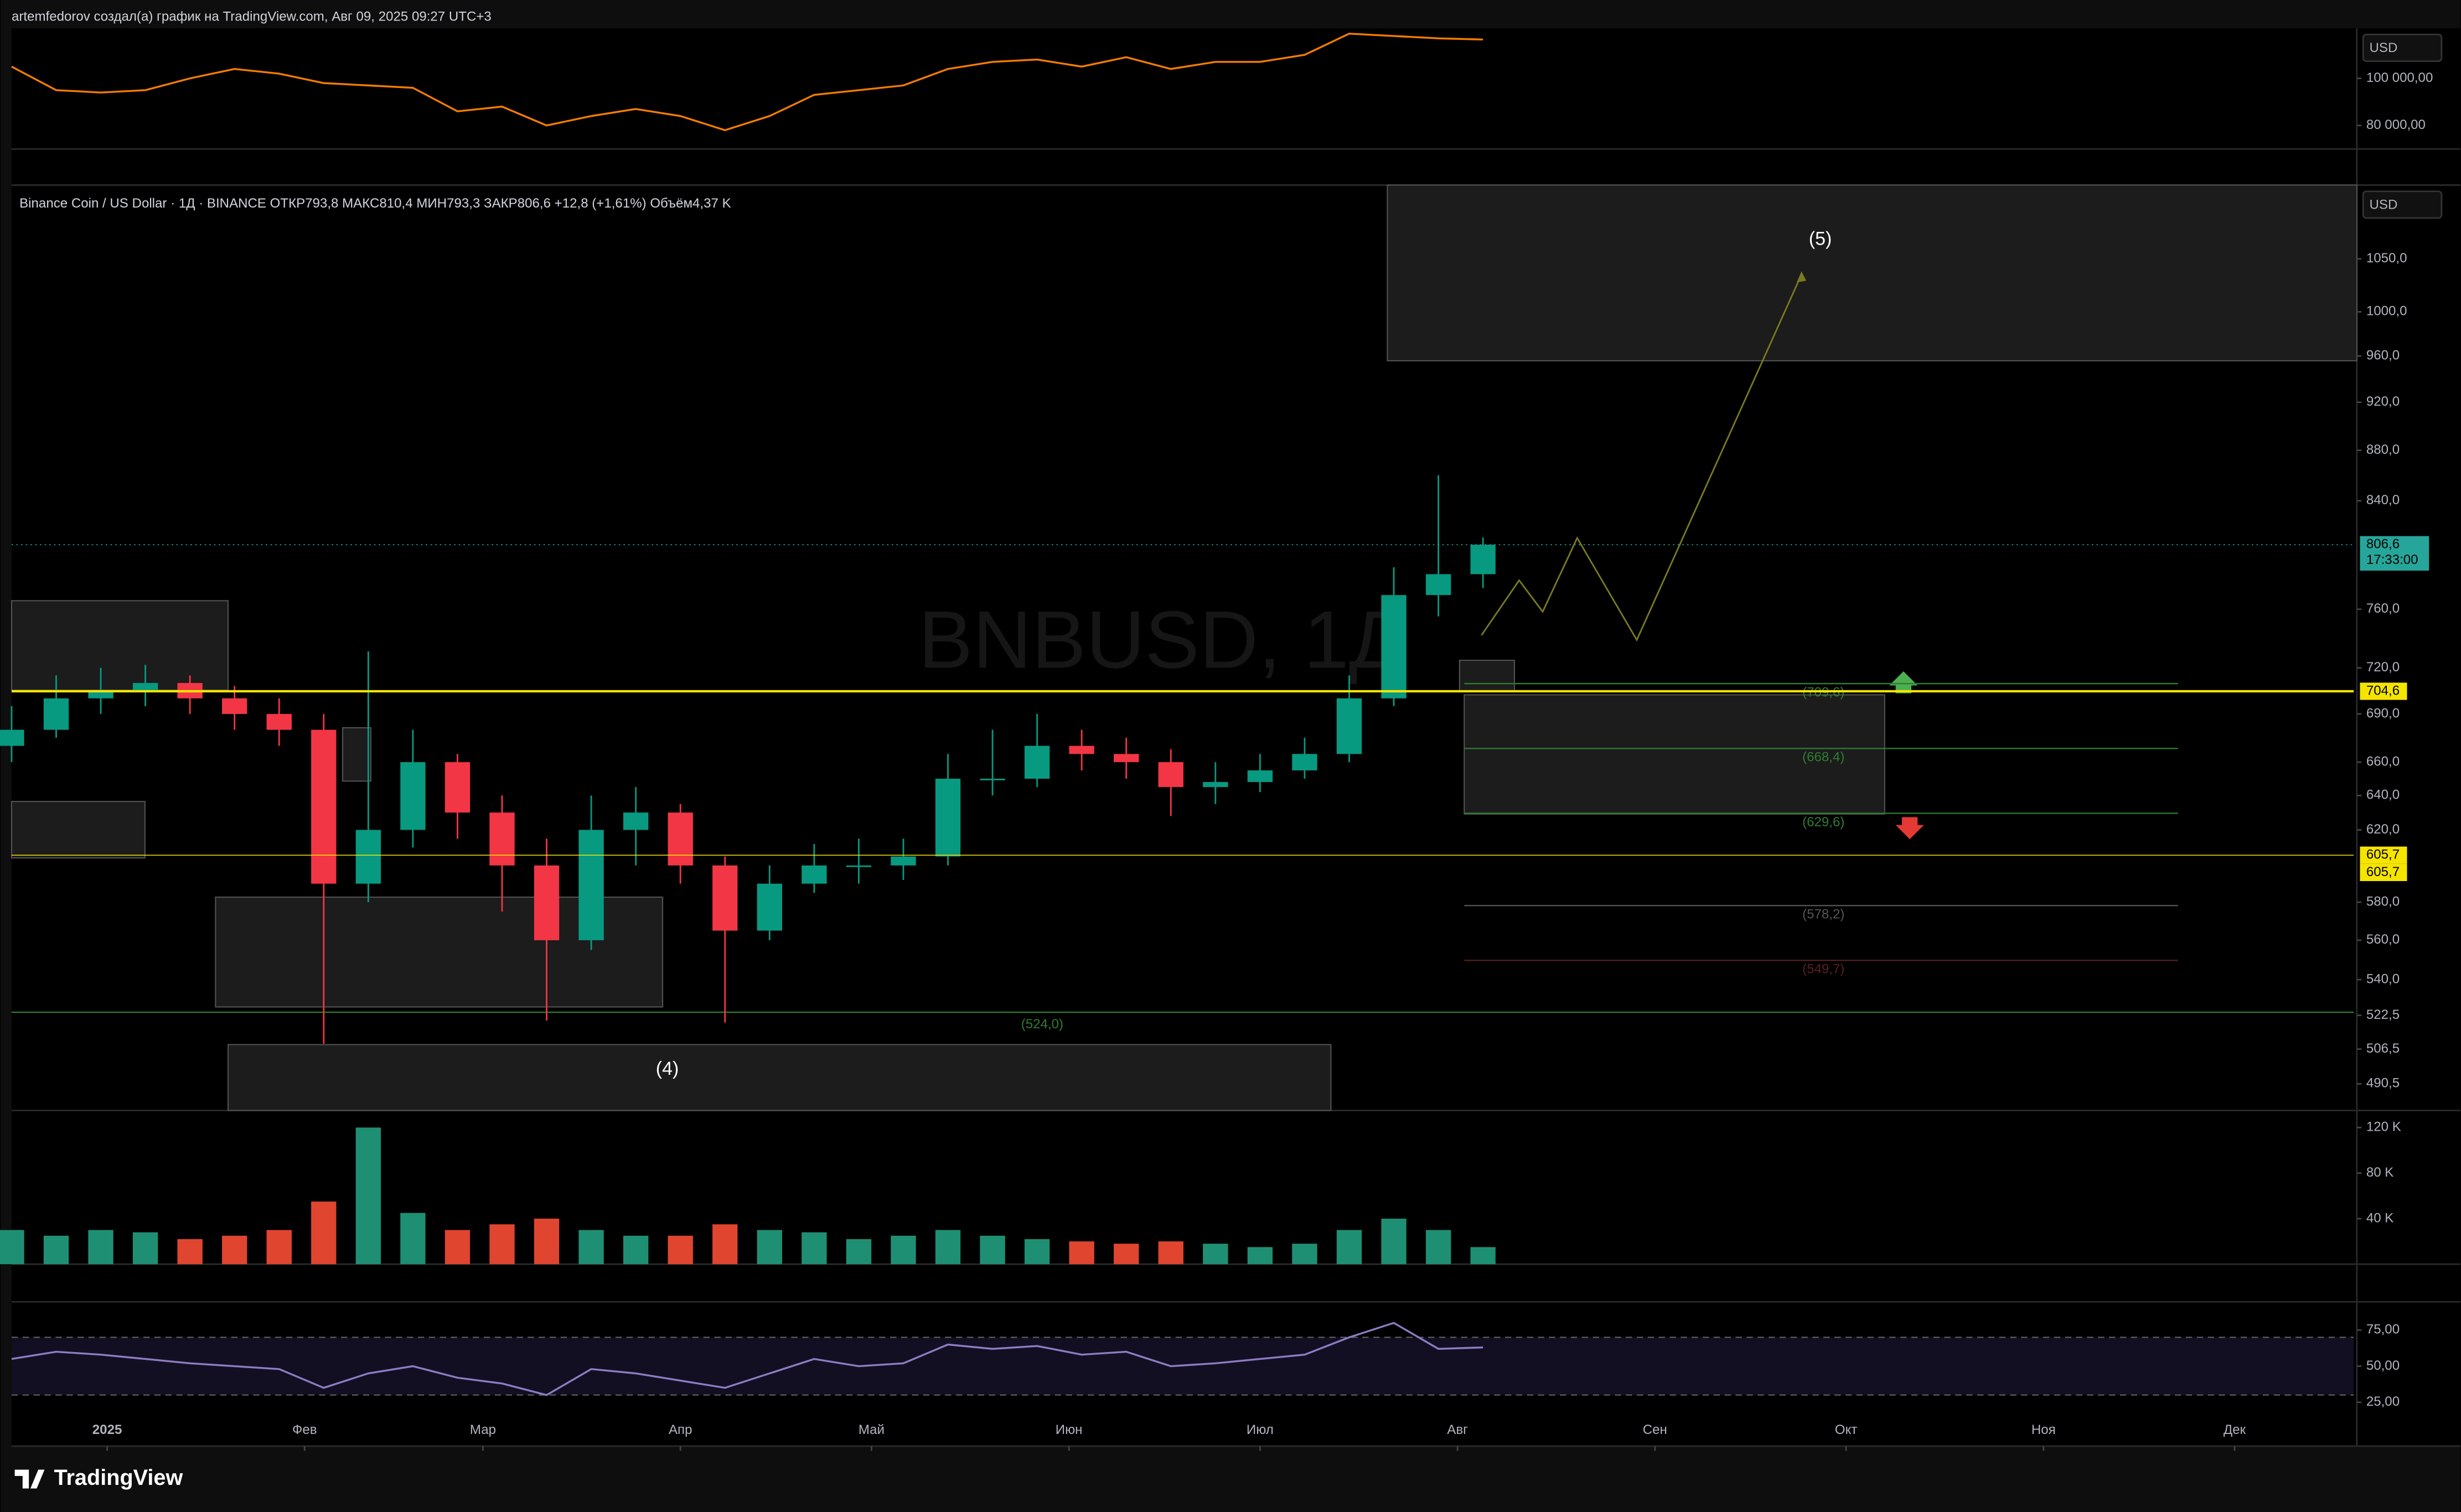 This screenshot has width=2461, height=1512. I want to click on pane: 40 K 80 K 120 K, so click(2378, 1172).